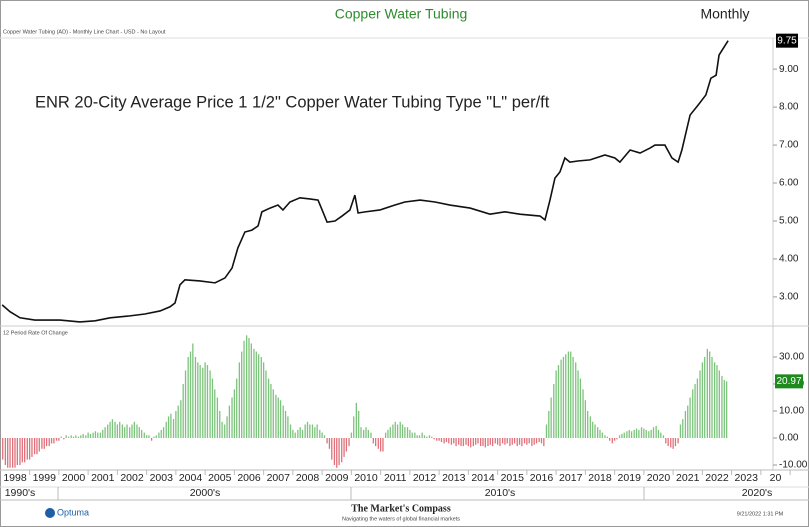 The image size is (809, 527). I want to click on y-tick-label: 8.00, so click(789, 107).